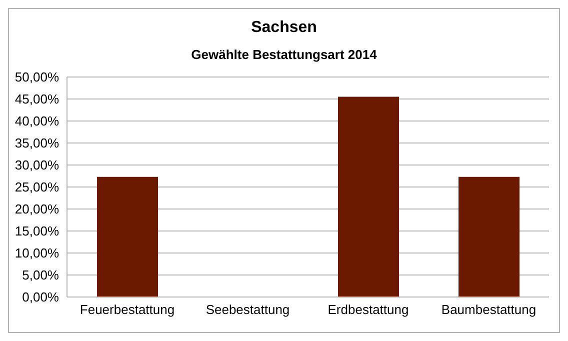 Image resolution: width=568 pixels, height=341 pixels. Describe the element at coordinates (127, 310) in the screenshot. I see `x-tick-label: Feuerbestattung` at that location.